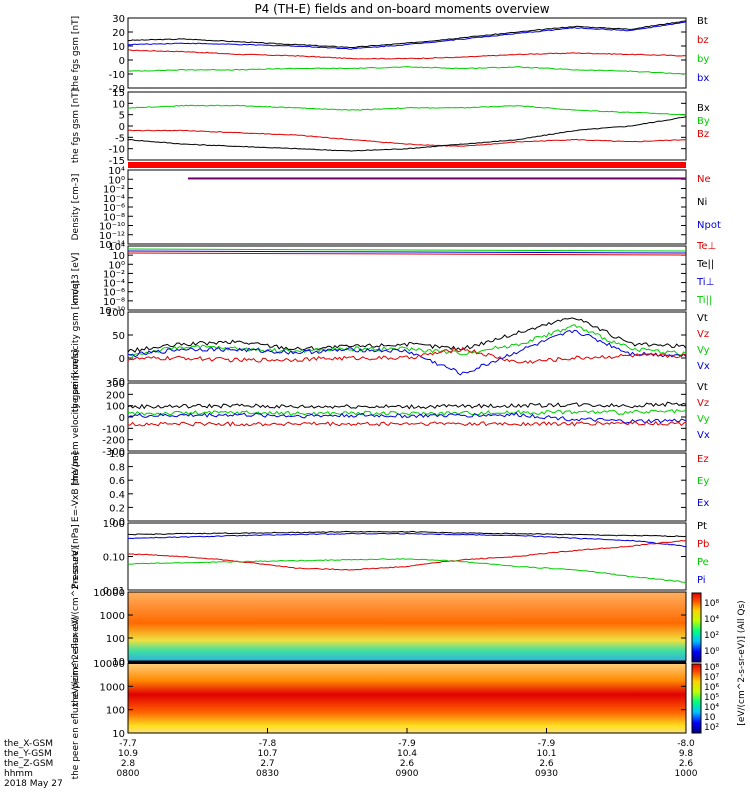 The width and height of the screenshot is (750, 800). I want to click on colorbar-tick-label: 10⁳, so click(710, 718).